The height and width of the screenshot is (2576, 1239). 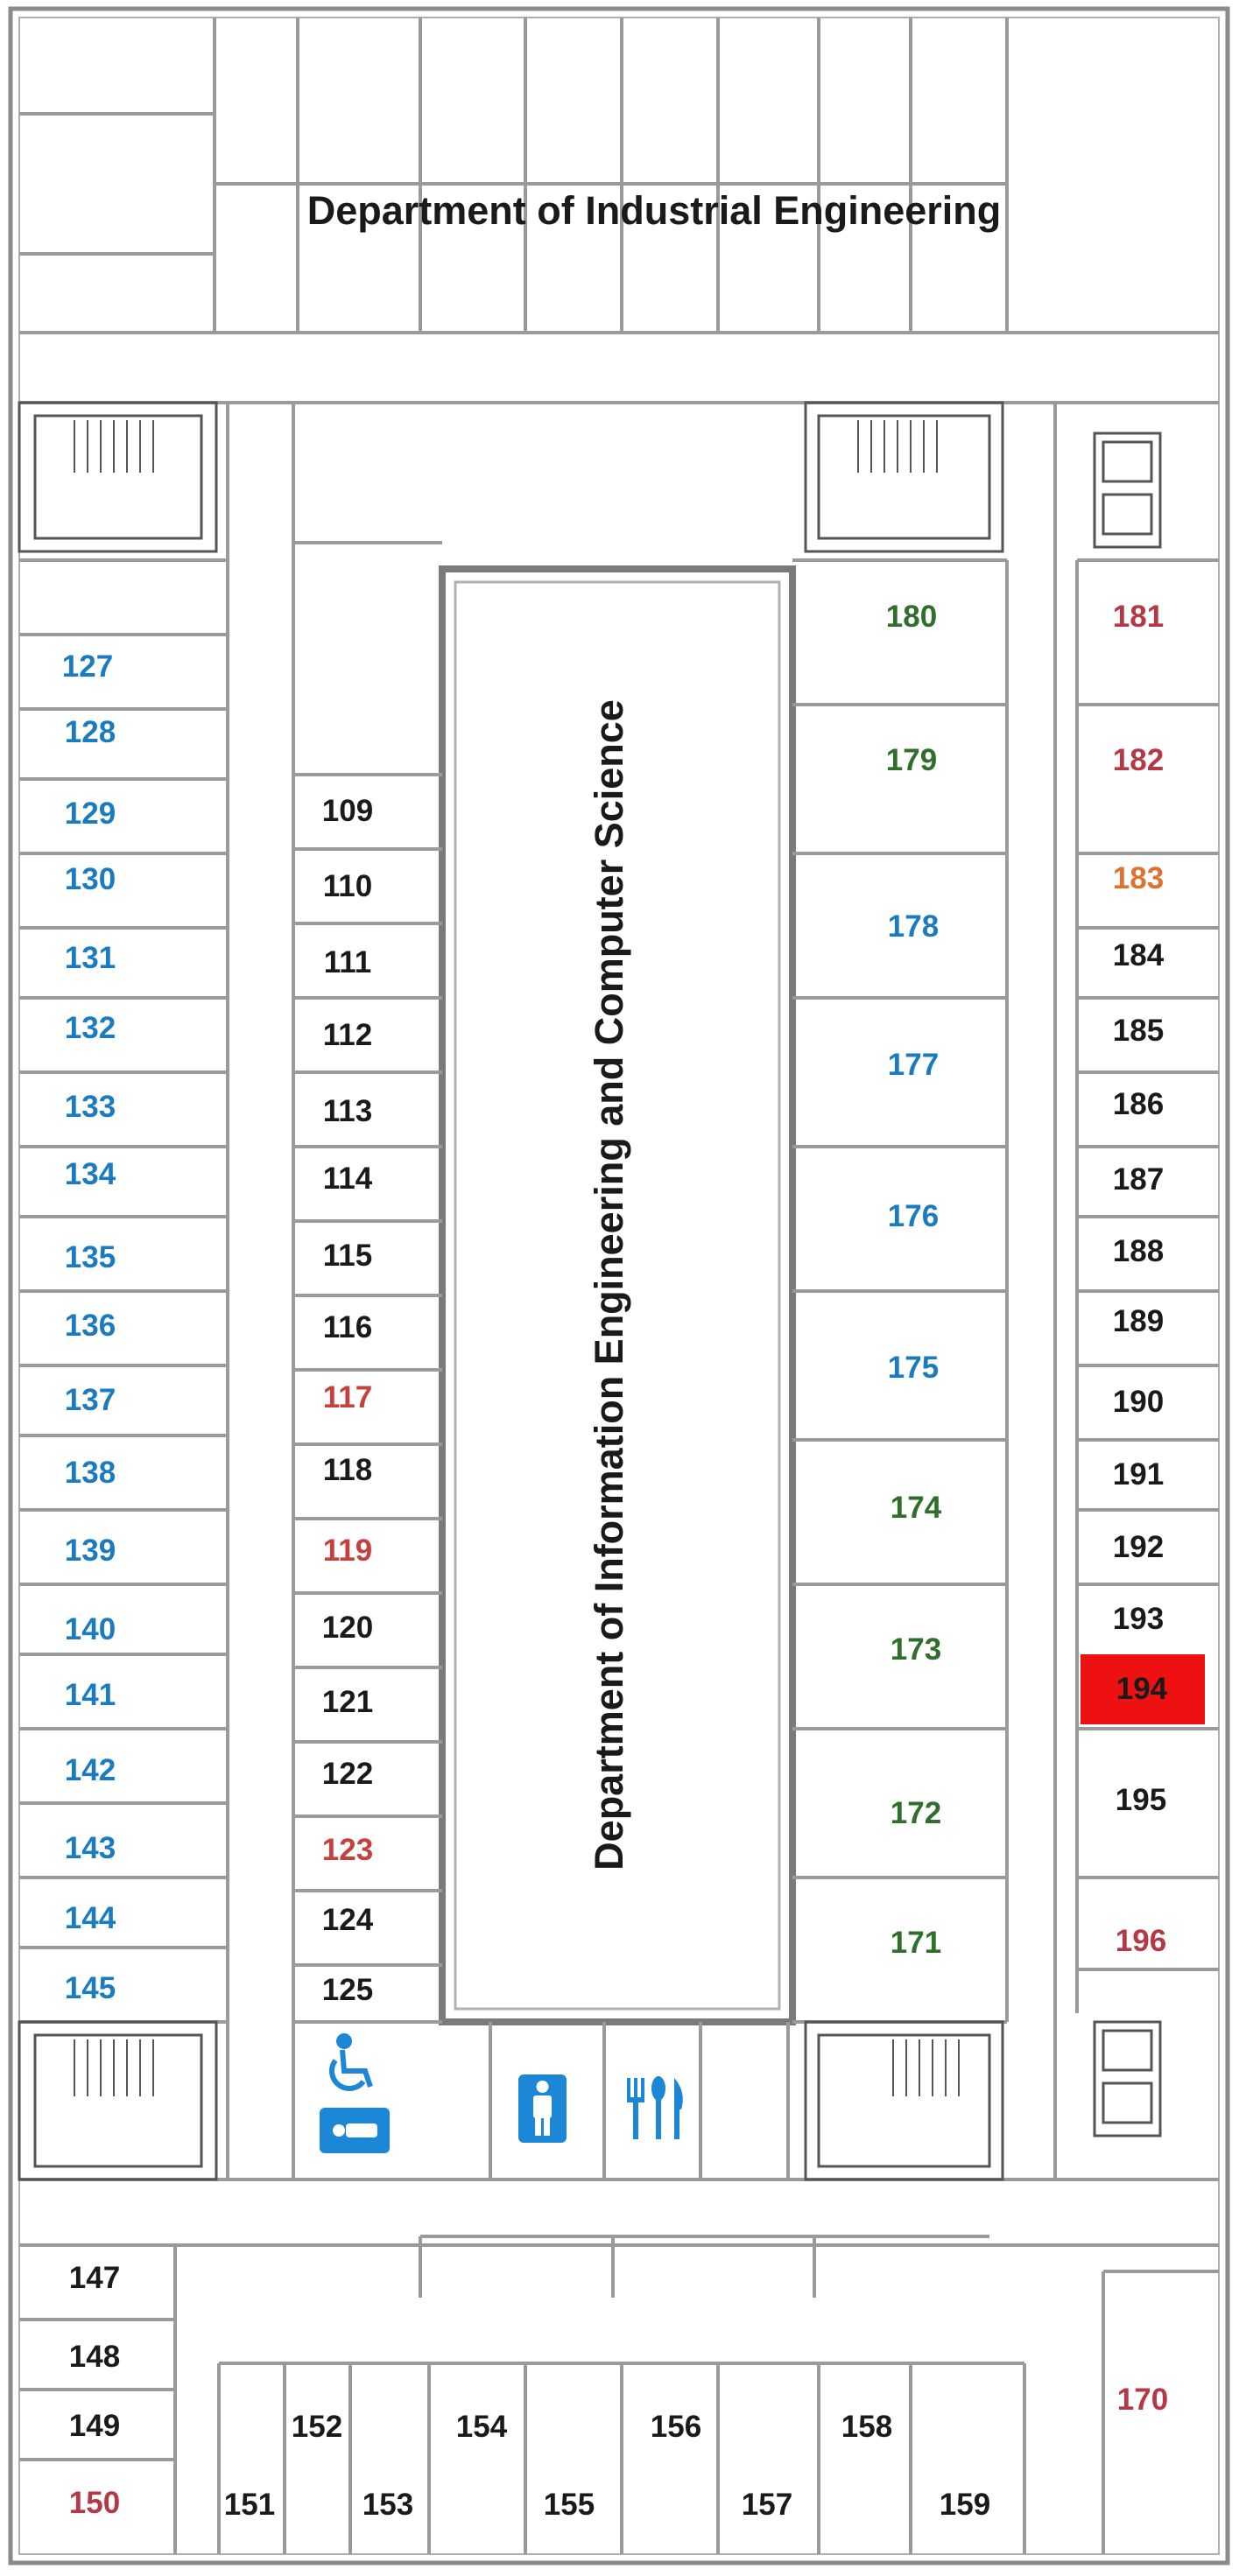 I want to click on room-139: 139, so click(x=90, y=1551).